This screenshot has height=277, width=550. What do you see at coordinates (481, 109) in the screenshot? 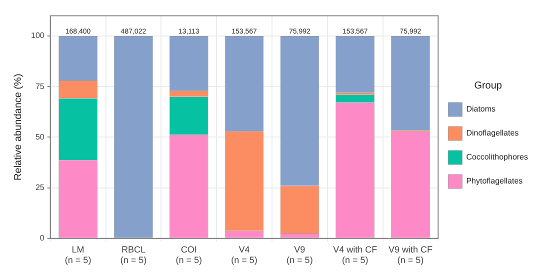
I see `legend-label: Diatoms` at bounding box center [481, 109].